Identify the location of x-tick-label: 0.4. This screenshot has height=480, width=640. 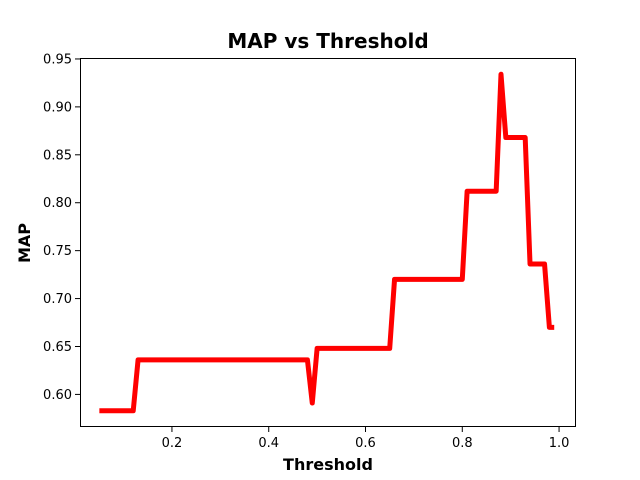
(268, 443).